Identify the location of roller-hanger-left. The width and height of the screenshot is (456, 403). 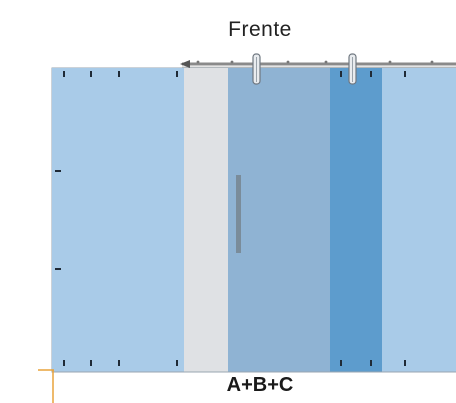
(256, 69).